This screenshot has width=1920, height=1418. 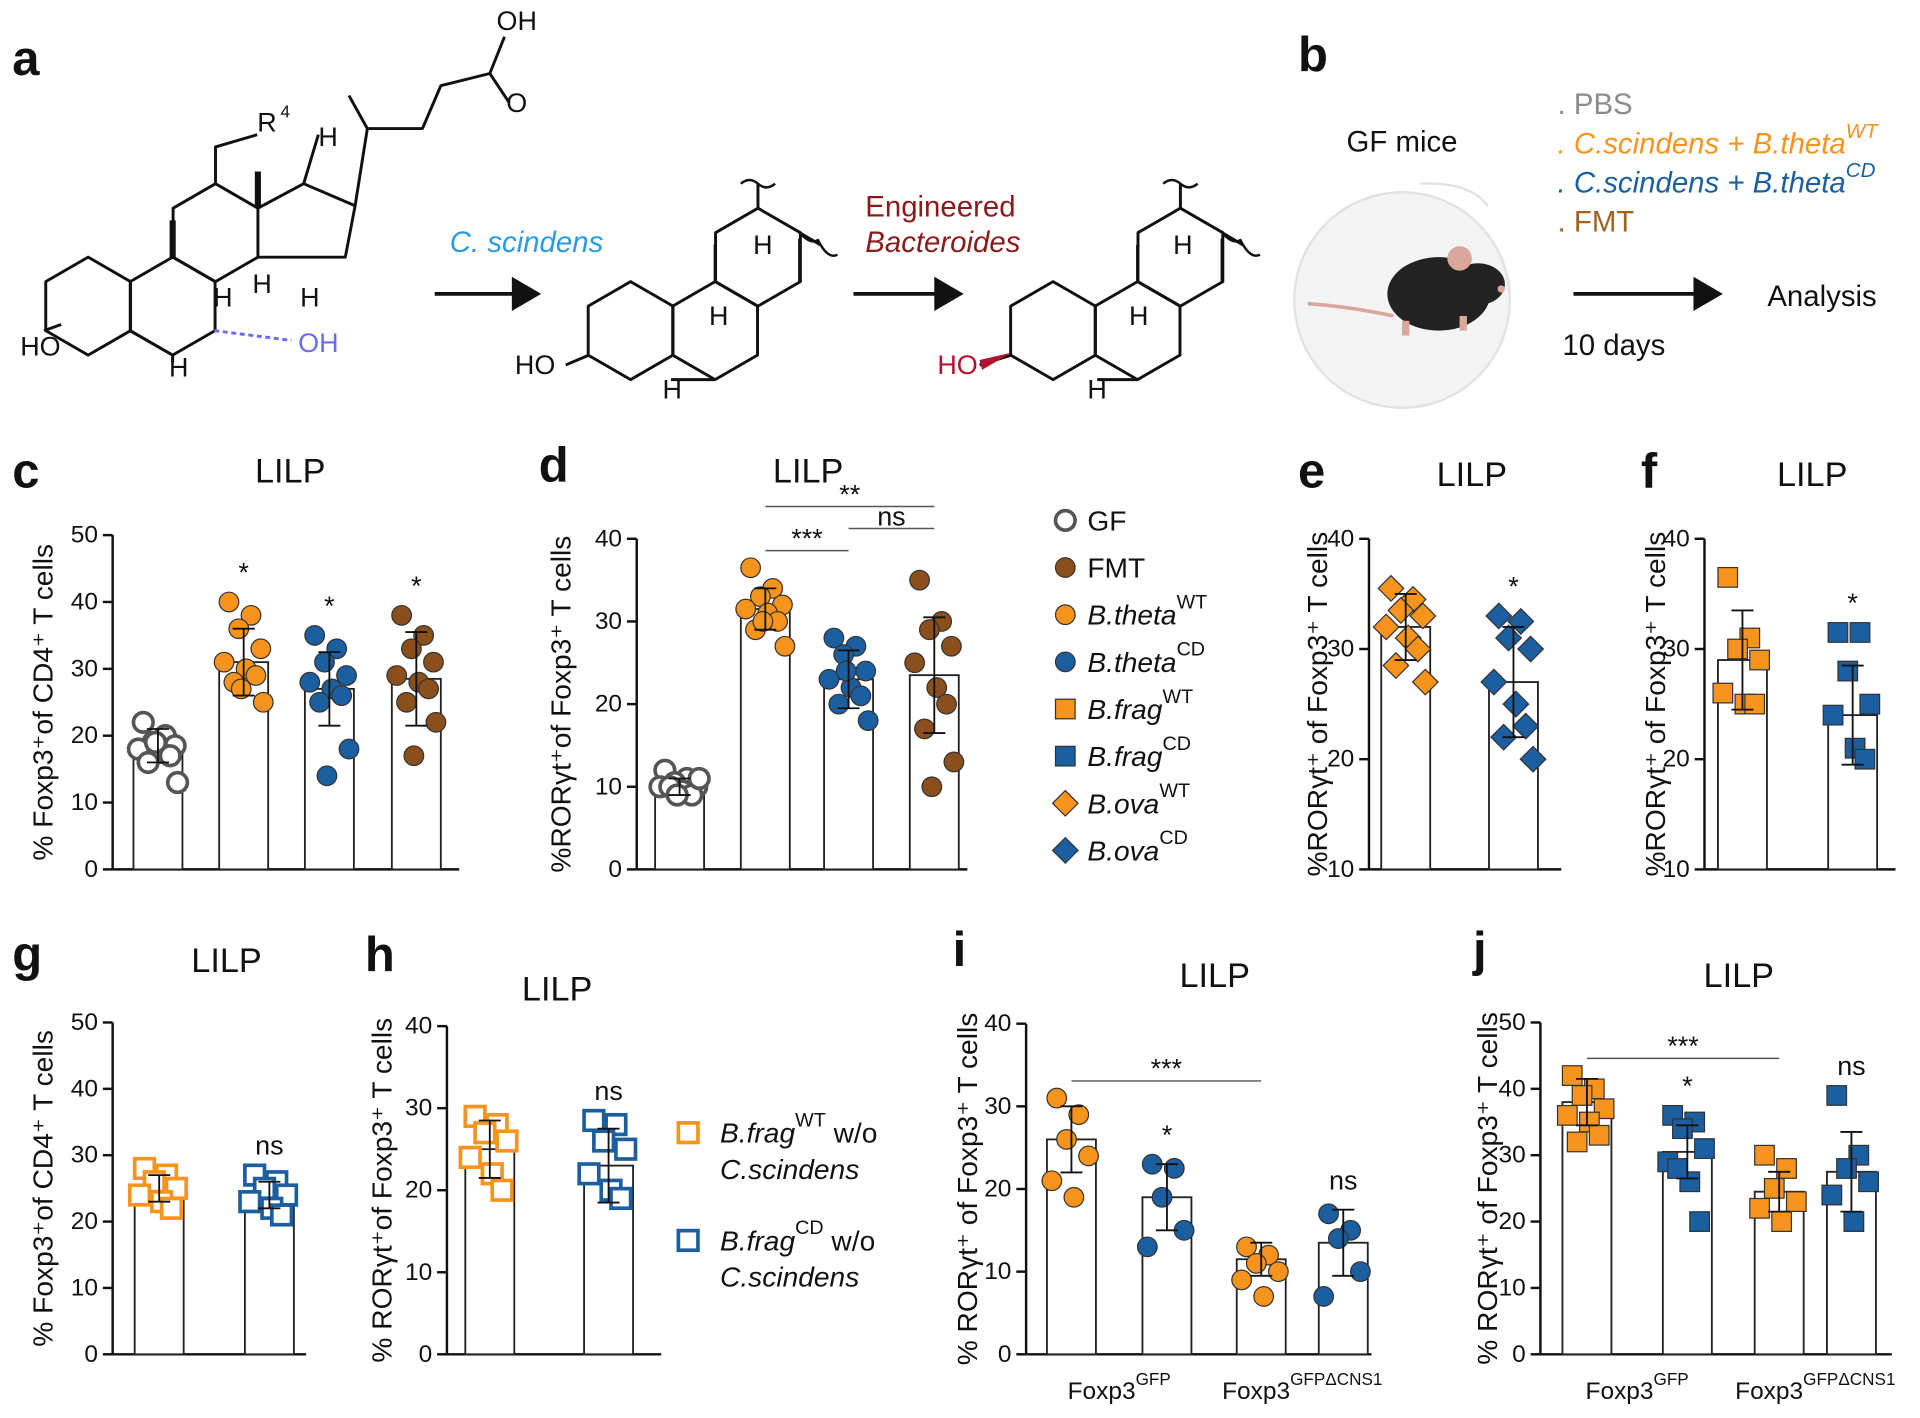 I want to click on mouse-illustration, so click(x=1402, y=295).